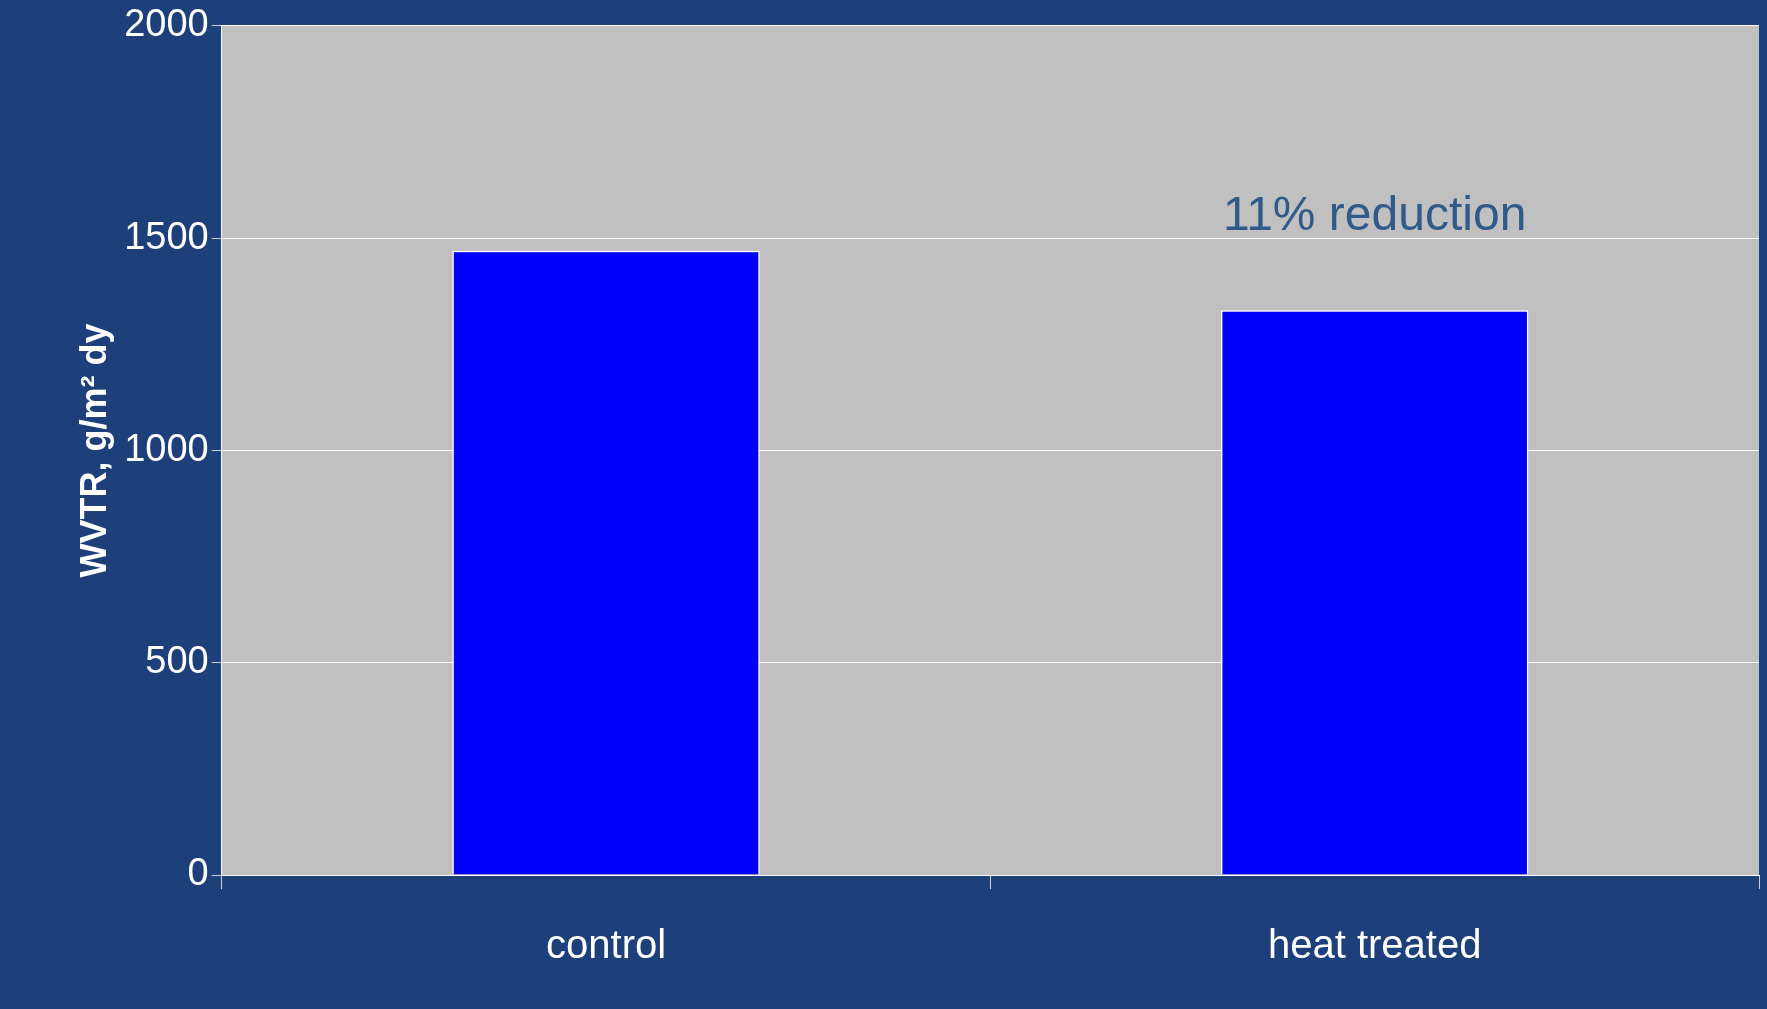 The image size is (1767, 1009). What do you see at coordinates (198, 872) in the screenshot?
I see `y-tick-label: 0` at bounding box center [198, 872].